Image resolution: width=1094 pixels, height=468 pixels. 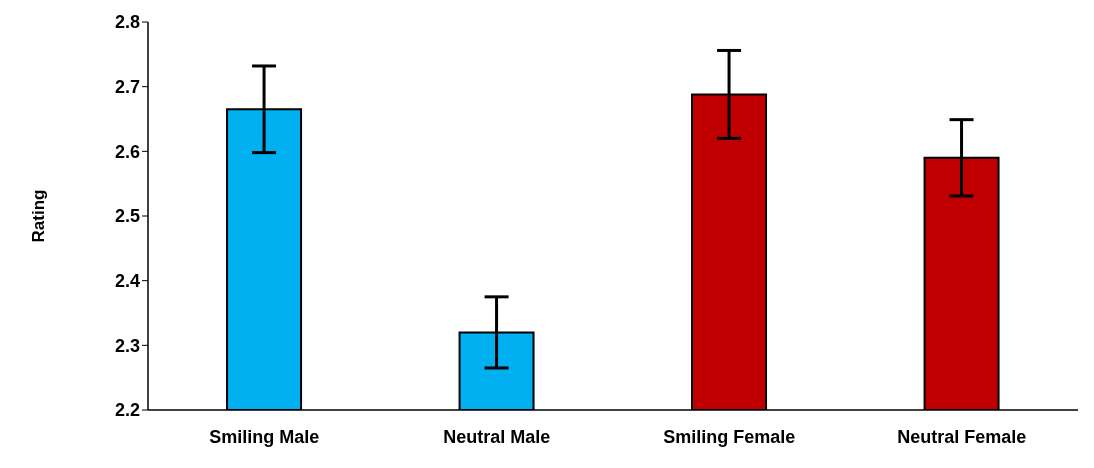 What do you see at coordinates (127, 345) in the screenshot?
I see `y-tick-label: 2.3` at bounding box center [127, 345].